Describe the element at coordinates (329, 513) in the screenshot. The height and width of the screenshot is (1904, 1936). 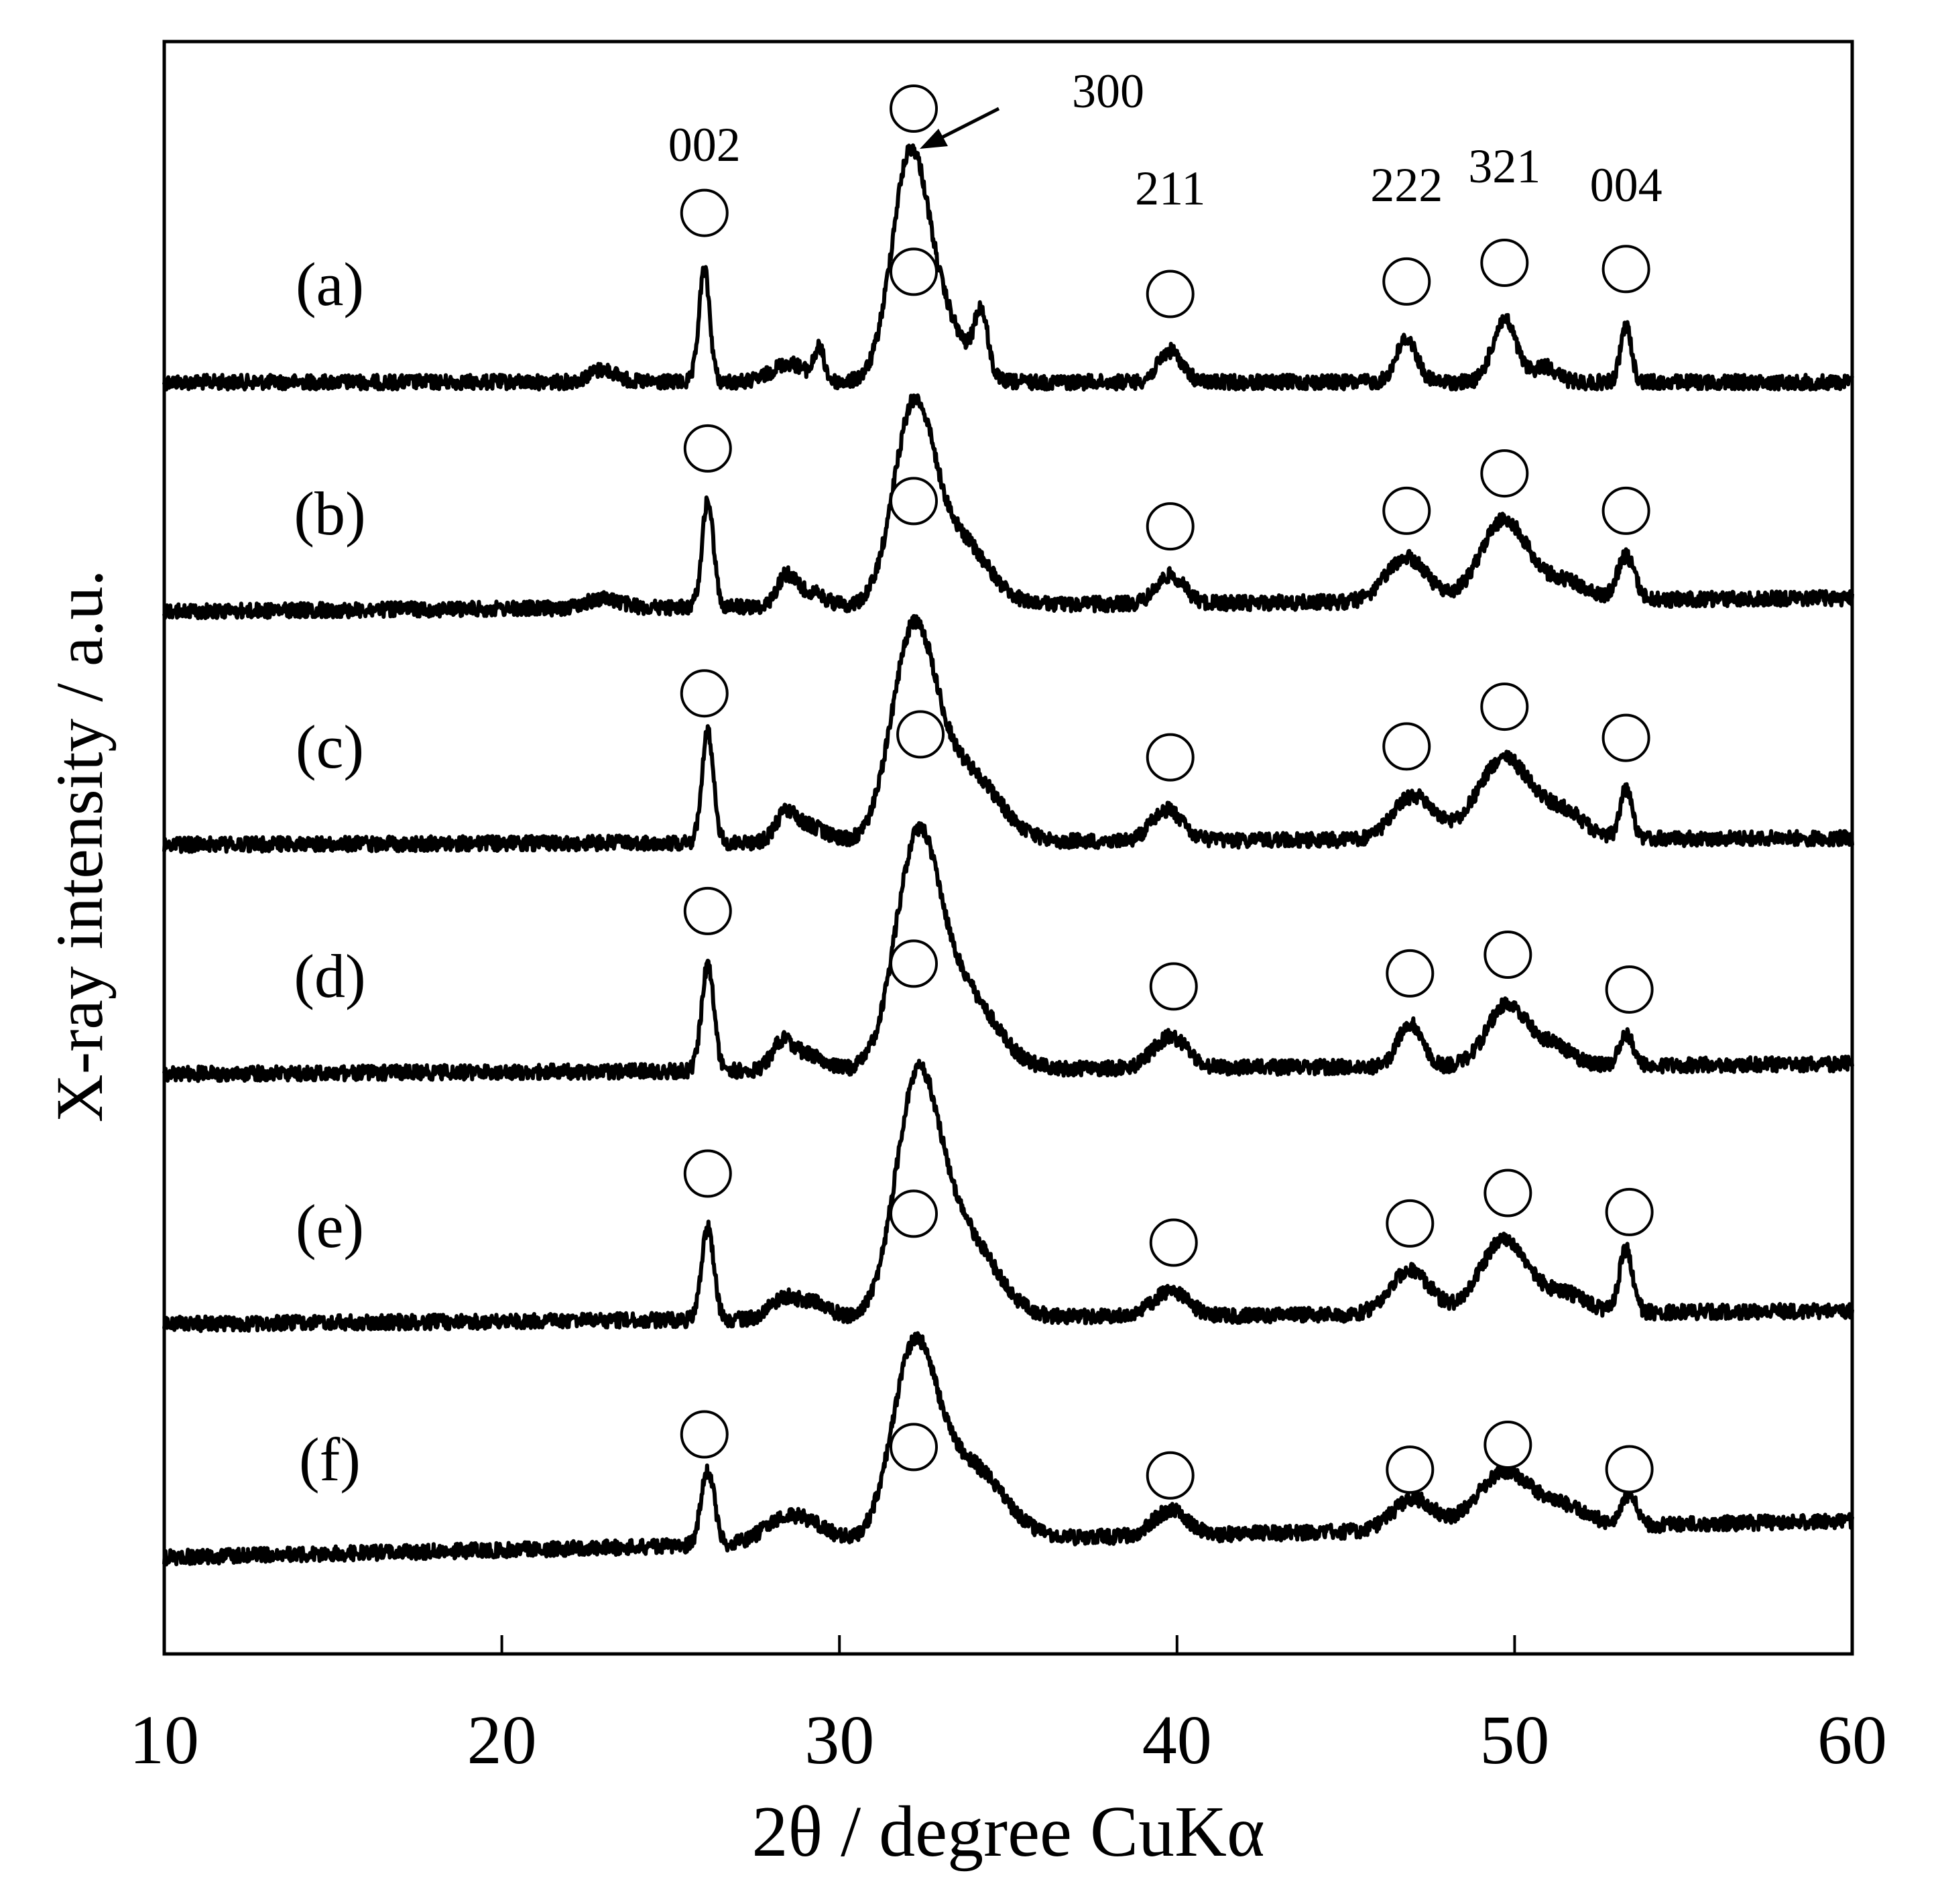
I see `series-label-2: (b)` at that location.